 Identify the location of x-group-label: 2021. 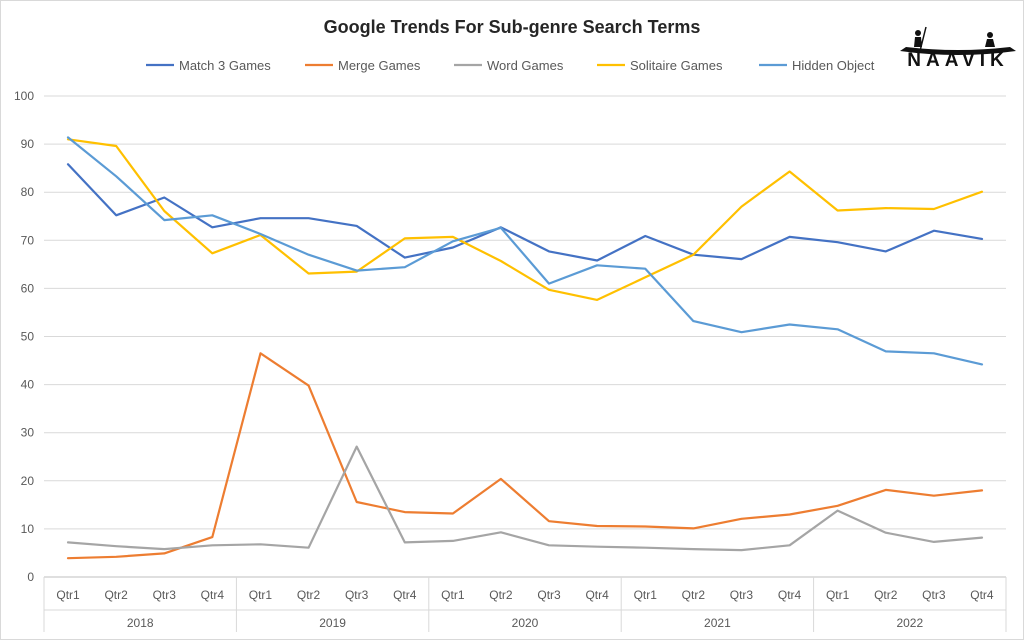
(717, 623).